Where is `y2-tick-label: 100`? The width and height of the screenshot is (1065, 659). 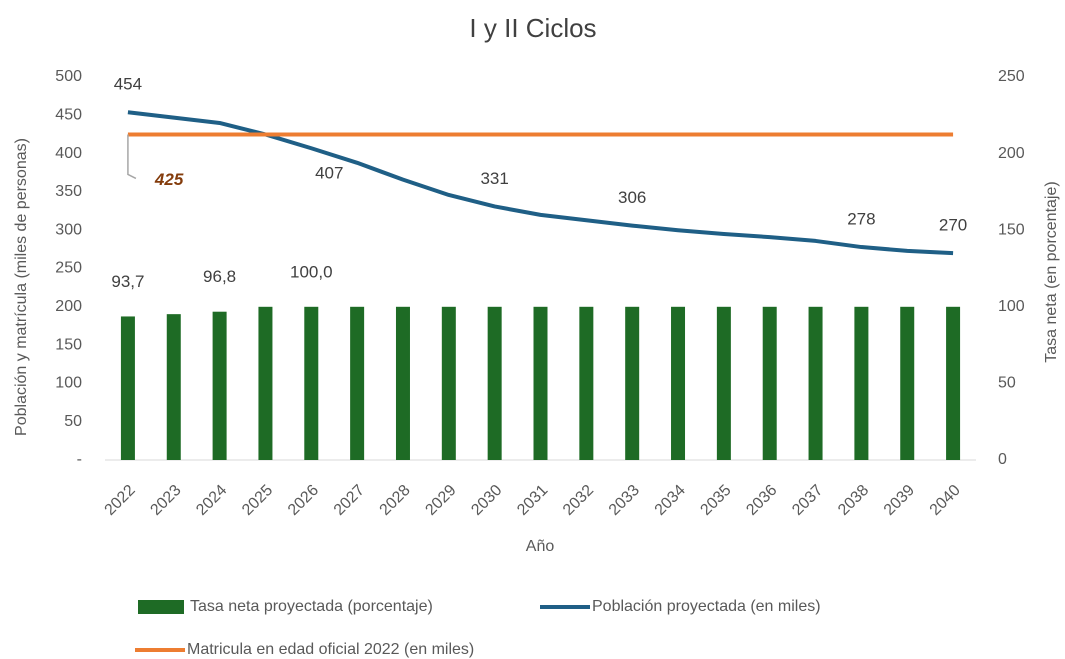
y2-tick-label: 100 is located at coordinates (1011, 306).